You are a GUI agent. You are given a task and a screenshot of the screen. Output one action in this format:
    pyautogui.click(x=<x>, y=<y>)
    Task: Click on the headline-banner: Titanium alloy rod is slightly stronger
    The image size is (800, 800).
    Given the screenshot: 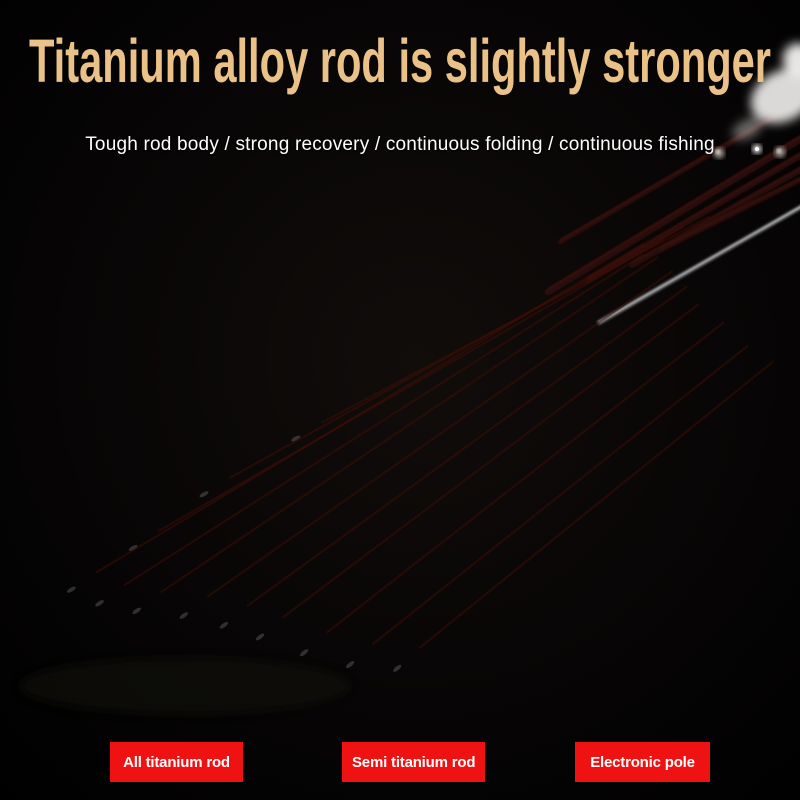 What is the action you would take?
    pyautogui.click(x=400, y=61)
    